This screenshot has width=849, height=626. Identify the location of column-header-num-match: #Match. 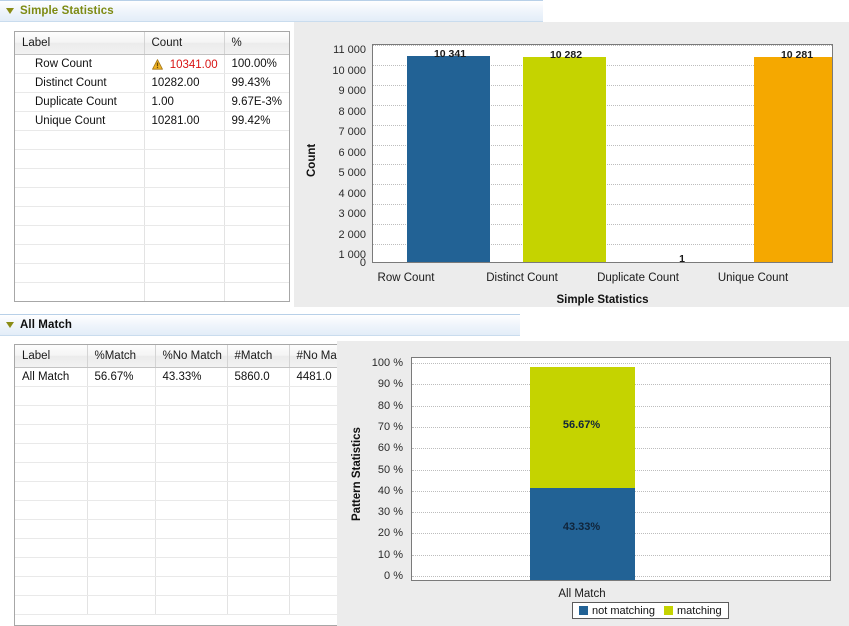
(258, 356).